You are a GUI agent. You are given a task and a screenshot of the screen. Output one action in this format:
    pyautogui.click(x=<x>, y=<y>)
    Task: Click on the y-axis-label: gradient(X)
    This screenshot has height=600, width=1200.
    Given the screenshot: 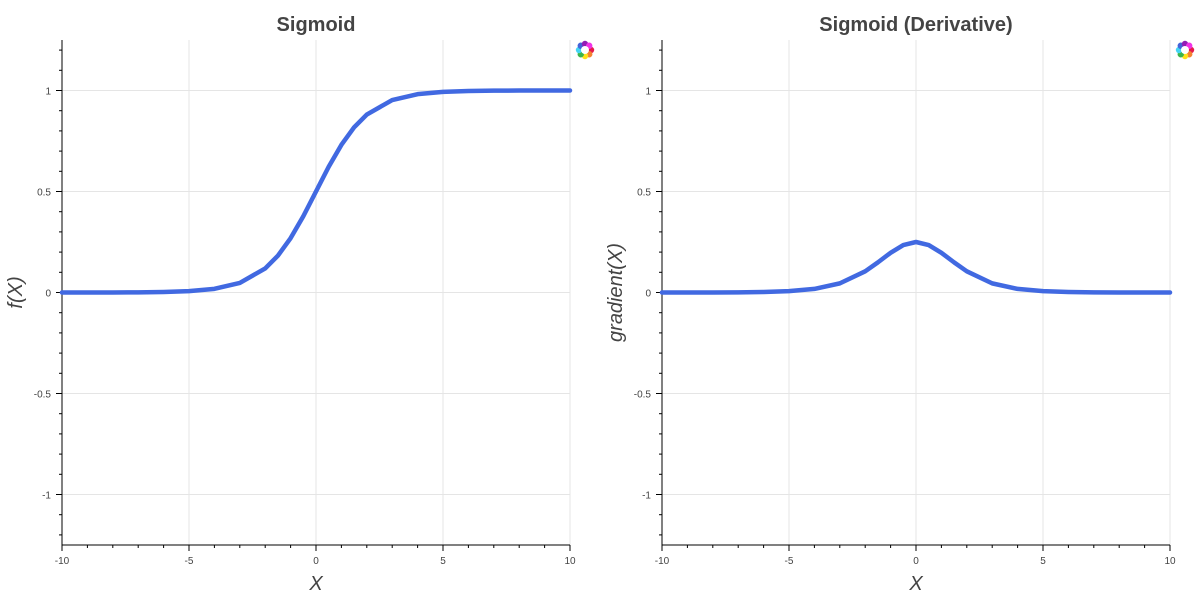 What is the action you would take?
    pyautogui.click(x=616, y=292)
    